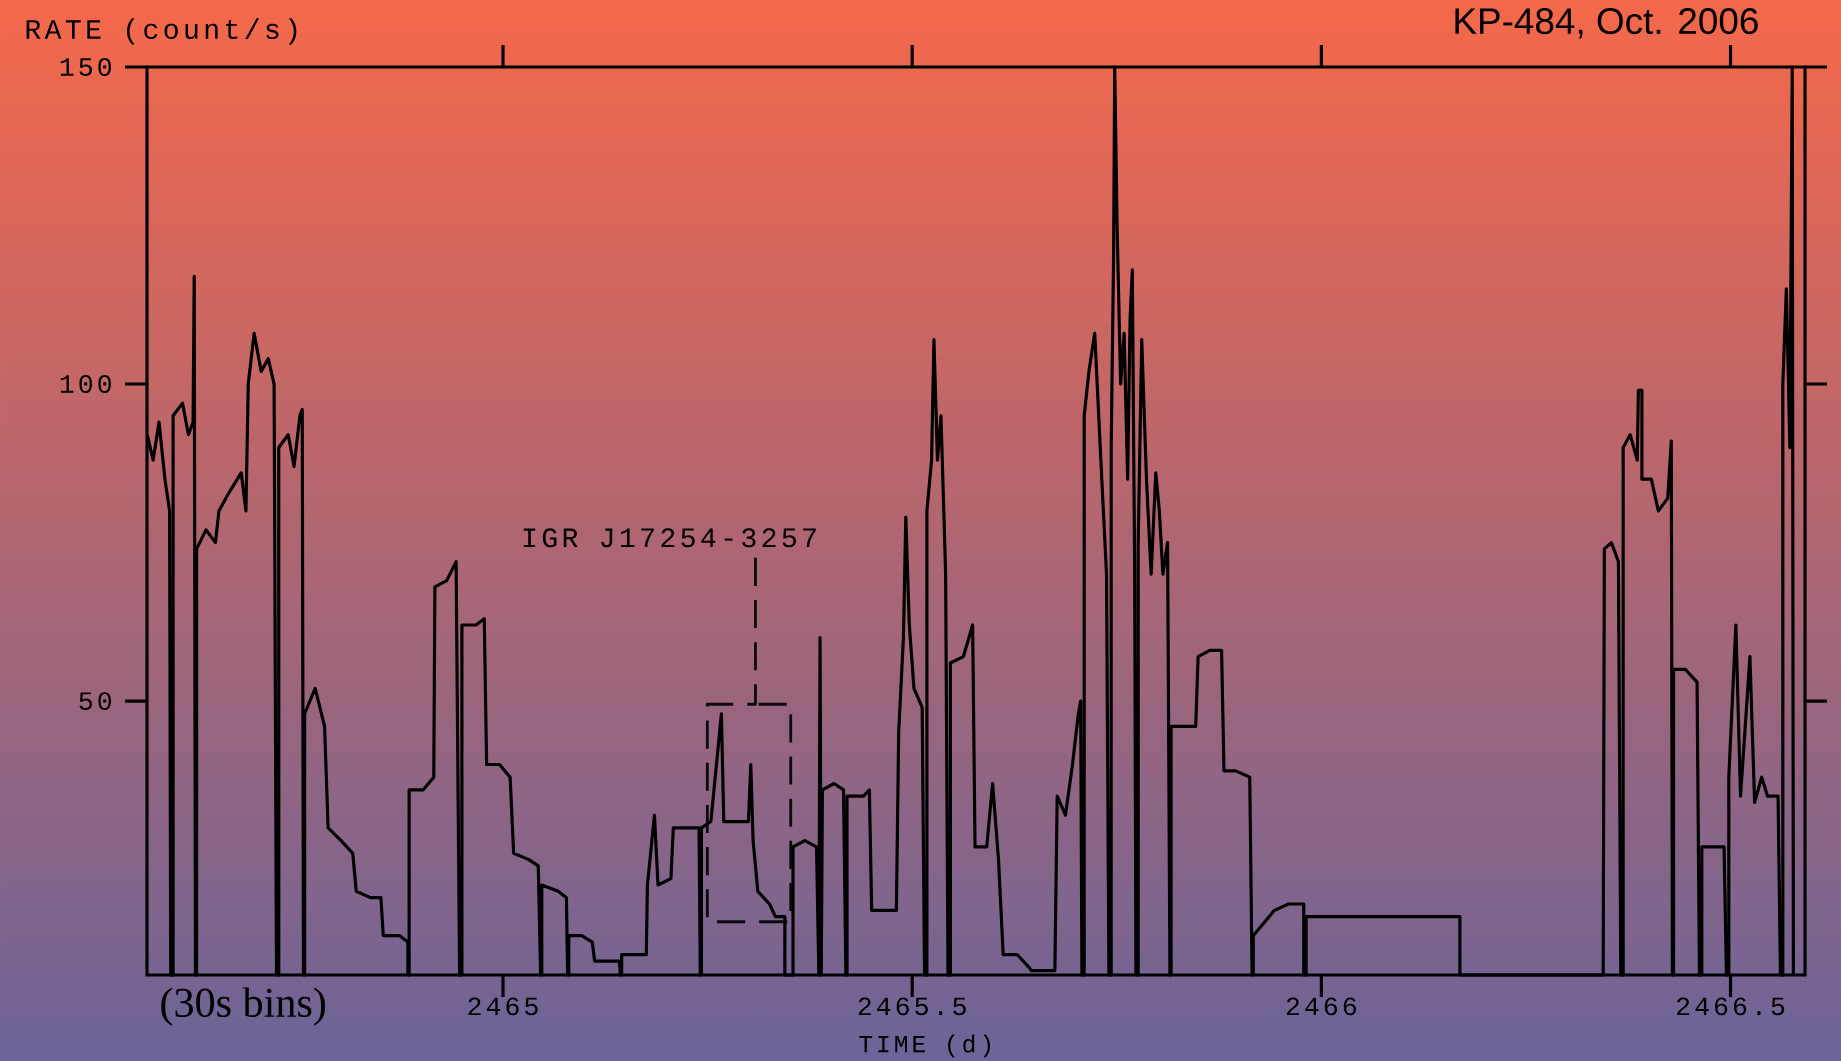 The width and height of the screenshot is (1841, 1061). What do you see at coordinates (85, 384) in the screenshot?
I see `y-tick-label: 100` at bounding box center [85, 384].